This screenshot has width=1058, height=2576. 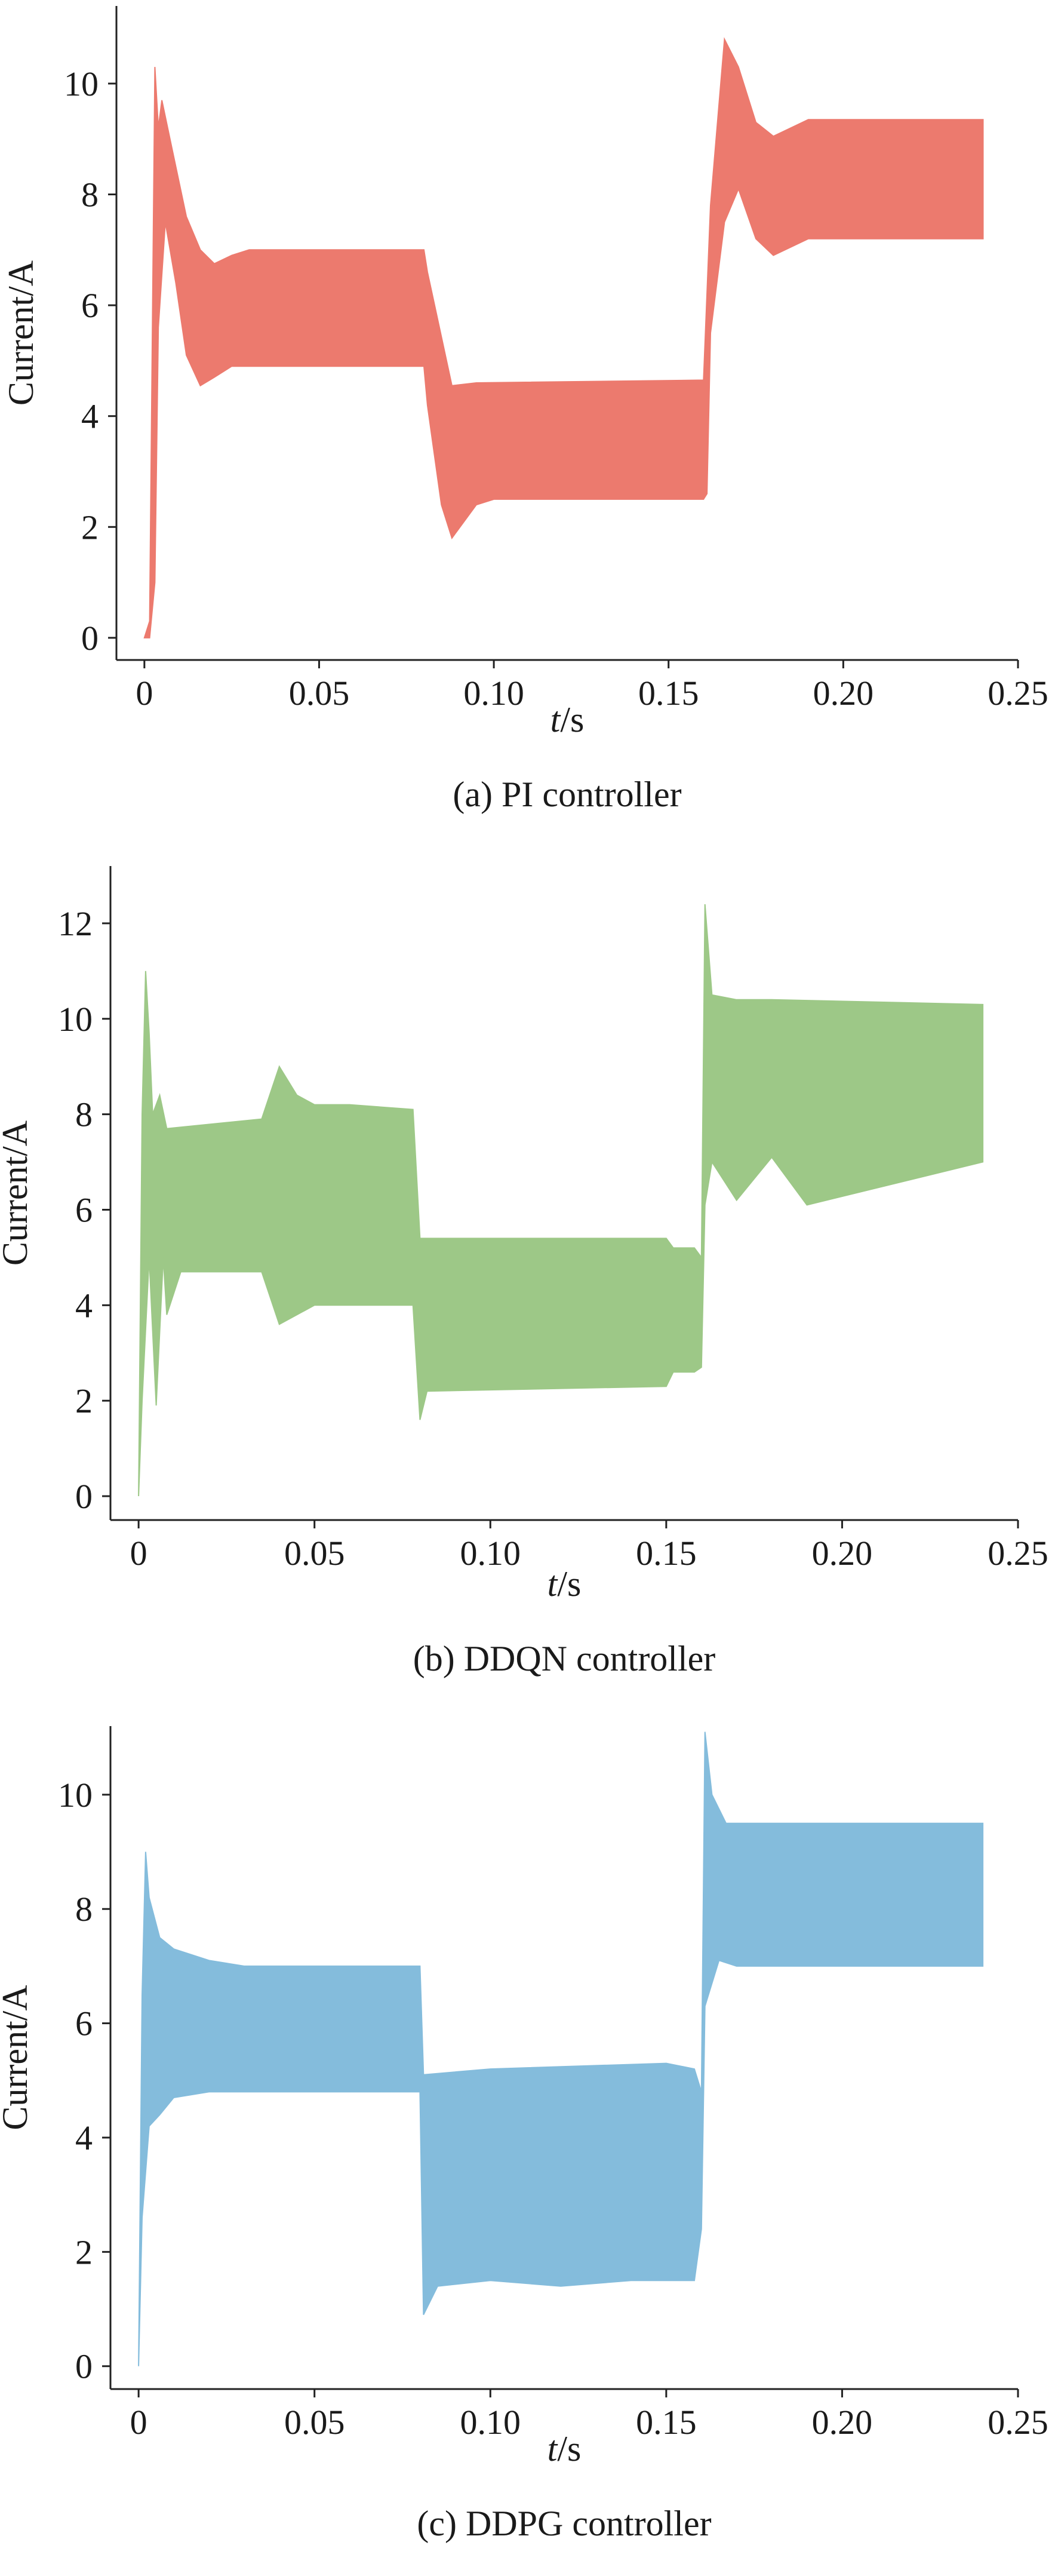 I want to click on y-tick: 12, so click(x=84, y=923).